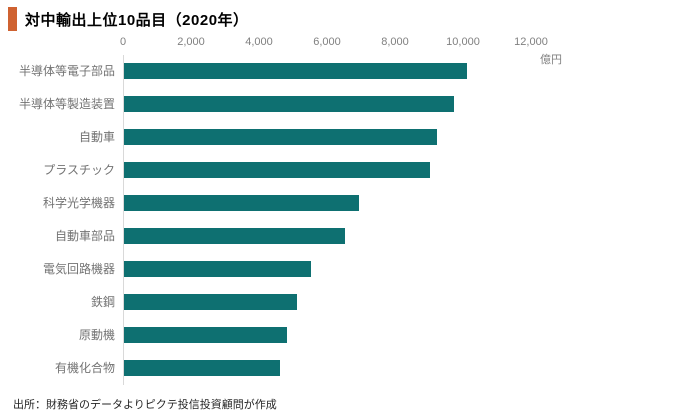 This screenshot has width=680, height=419. What do you see at coordinates (78, 203) in the screenshot?
I see `category-label: 科学光学機器` at bounding box center [78, 203].